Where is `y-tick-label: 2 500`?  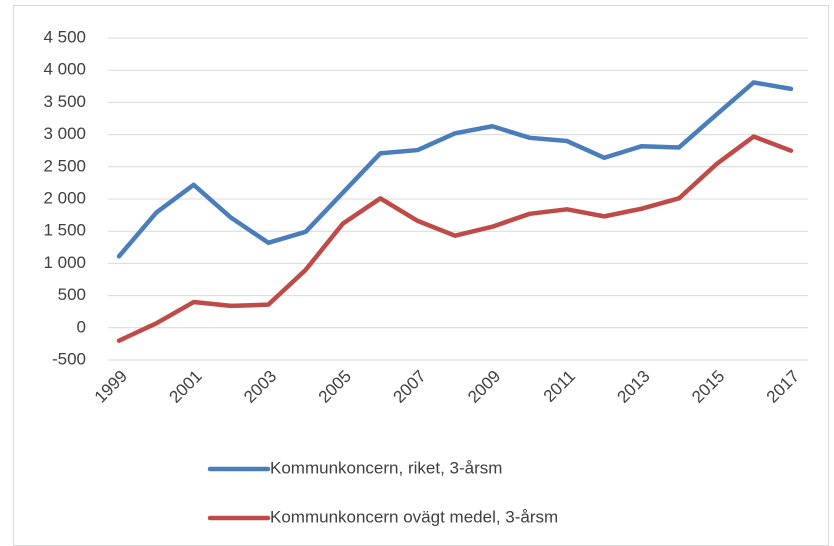
y-tick-label: 2 500 is located at coordinates (64, 165).